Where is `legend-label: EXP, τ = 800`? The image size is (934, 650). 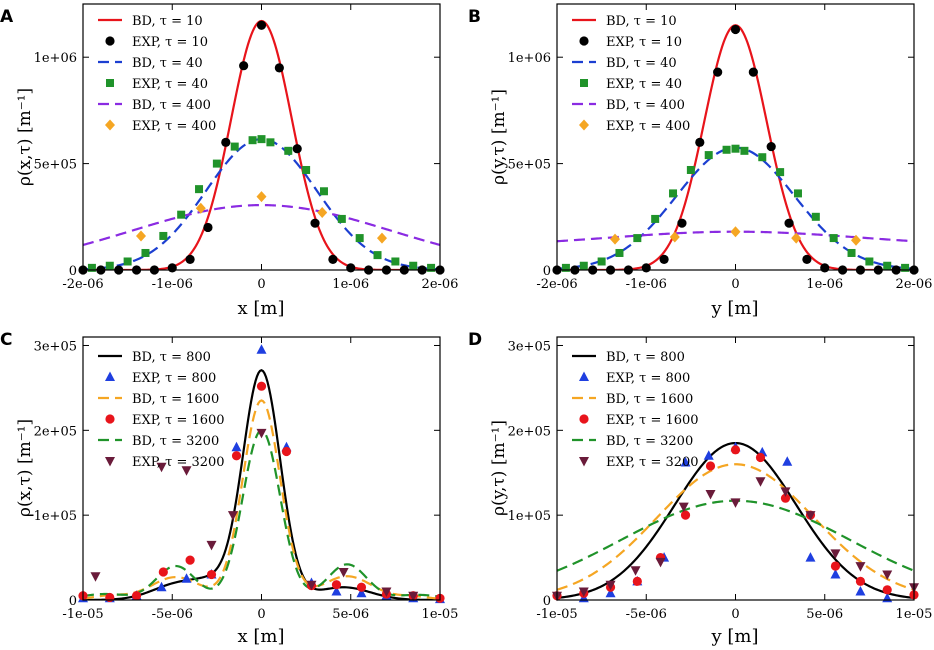 legend-label: EXP, τ = 800 is located at coordinates (648, 378).